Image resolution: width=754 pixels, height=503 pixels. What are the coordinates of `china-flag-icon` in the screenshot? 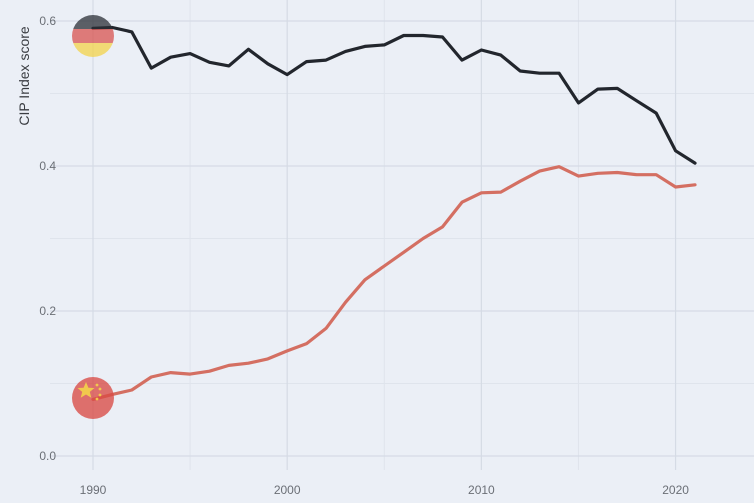 It's located at (93, 398).